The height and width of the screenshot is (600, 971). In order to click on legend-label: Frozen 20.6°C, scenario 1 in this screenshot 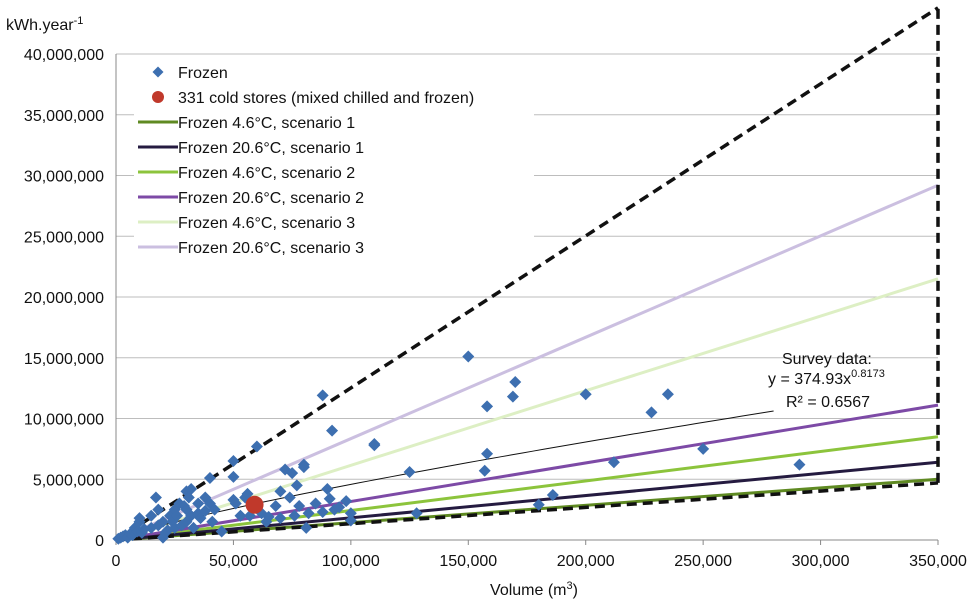, I will do `click(271, 148)`.